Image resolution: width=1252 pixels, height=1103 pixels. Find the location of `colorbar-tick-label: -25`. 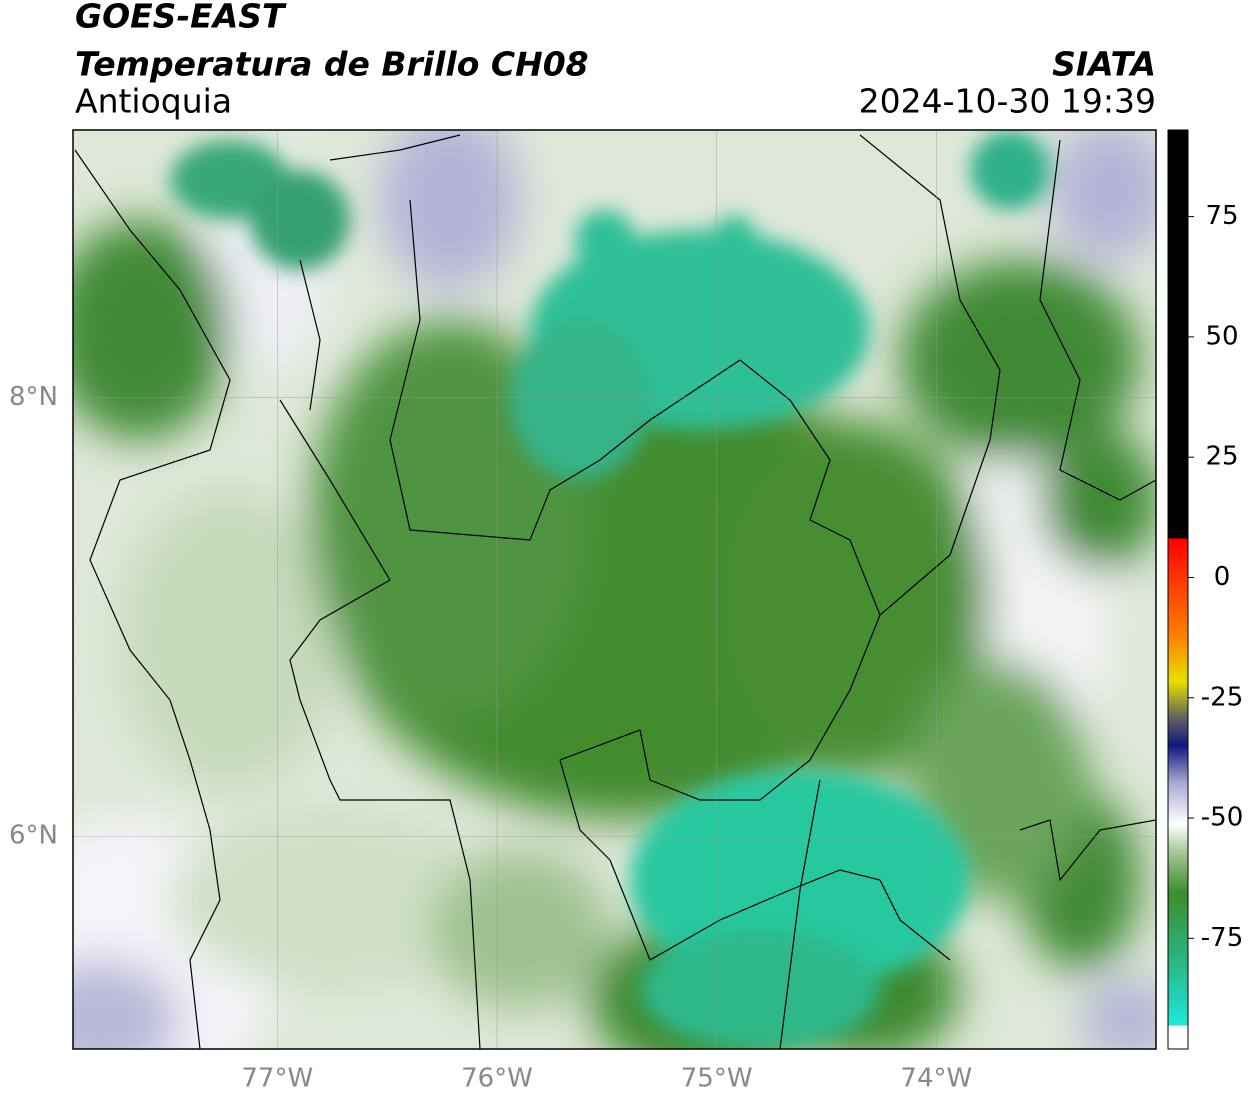

colorbar-tick-label: -25 is located at coordinates (1222, 697).